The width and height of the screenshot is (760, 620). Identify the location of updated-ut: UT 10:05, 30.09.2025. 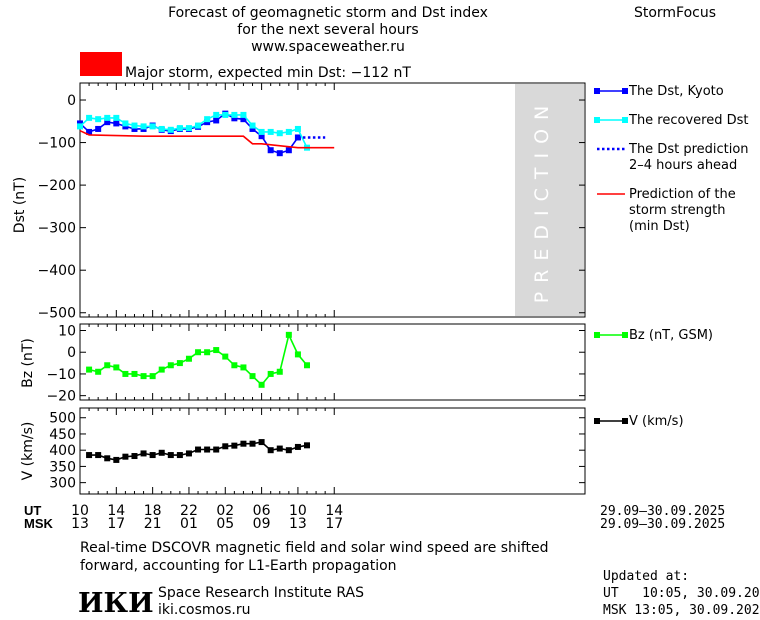
(681, 593).